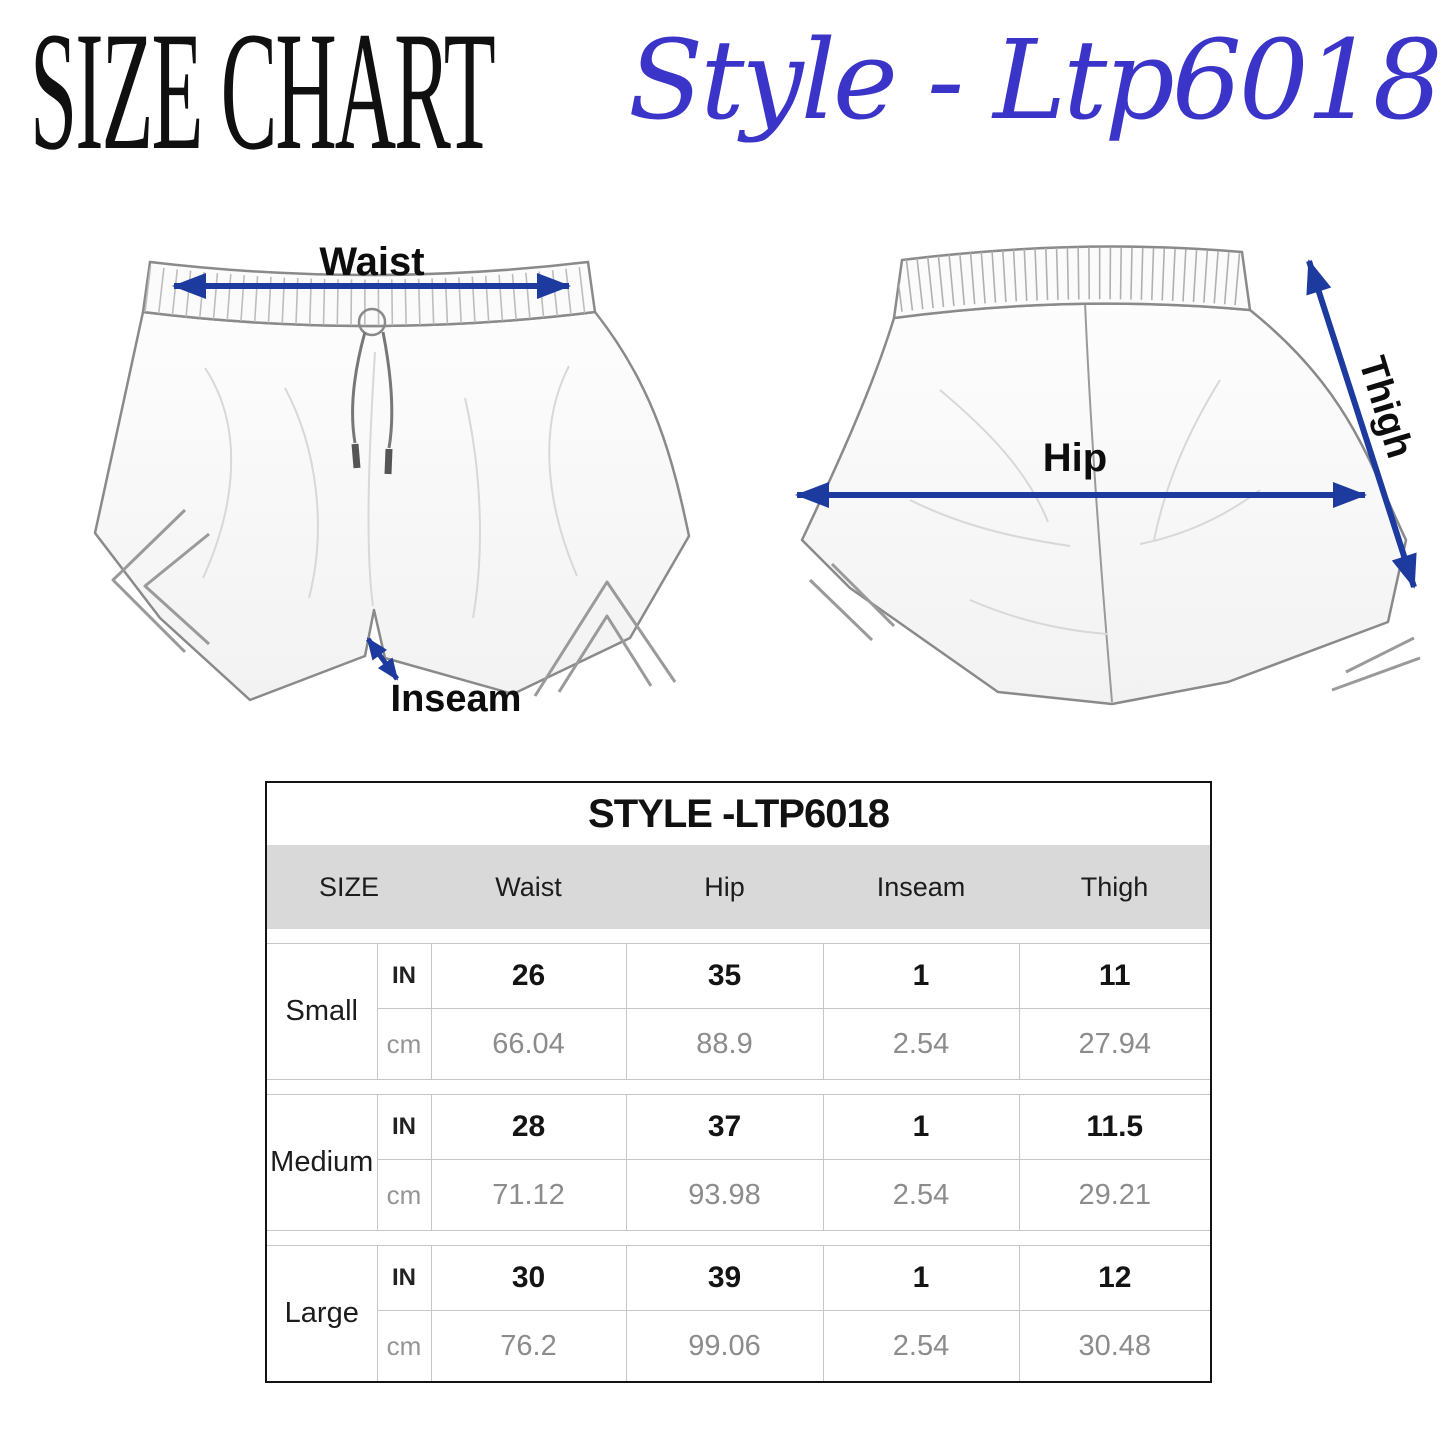  What do you see at coordinates (1075, 458) in the screenshot?
I see `hip-measure-label: Hip` at bounding box center [1075, 458].